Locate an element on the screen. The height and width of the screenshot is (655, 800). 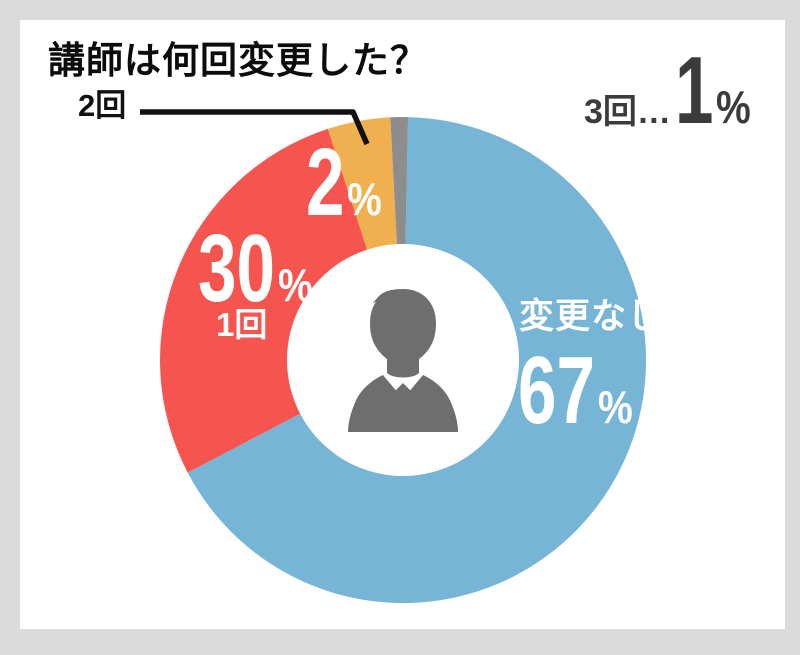
slice-label-no-change: 67 % is located at coordinates (578, 391).